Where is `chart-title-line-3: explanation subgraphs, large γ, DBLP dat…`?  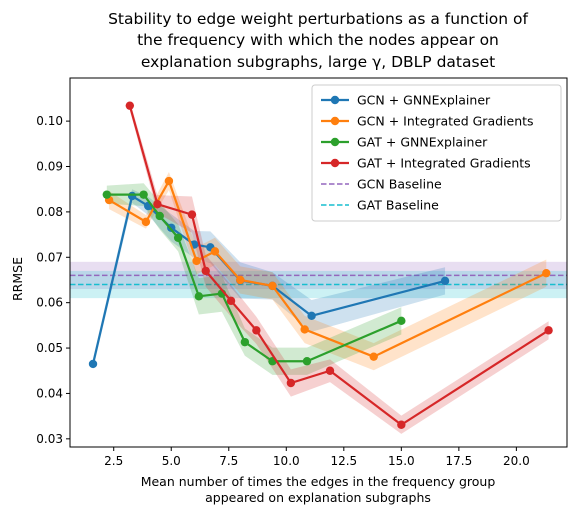 chart-title-line-3: explanation subgraphs, large γ, DBLP dat… is located at coordinates (318, 62).